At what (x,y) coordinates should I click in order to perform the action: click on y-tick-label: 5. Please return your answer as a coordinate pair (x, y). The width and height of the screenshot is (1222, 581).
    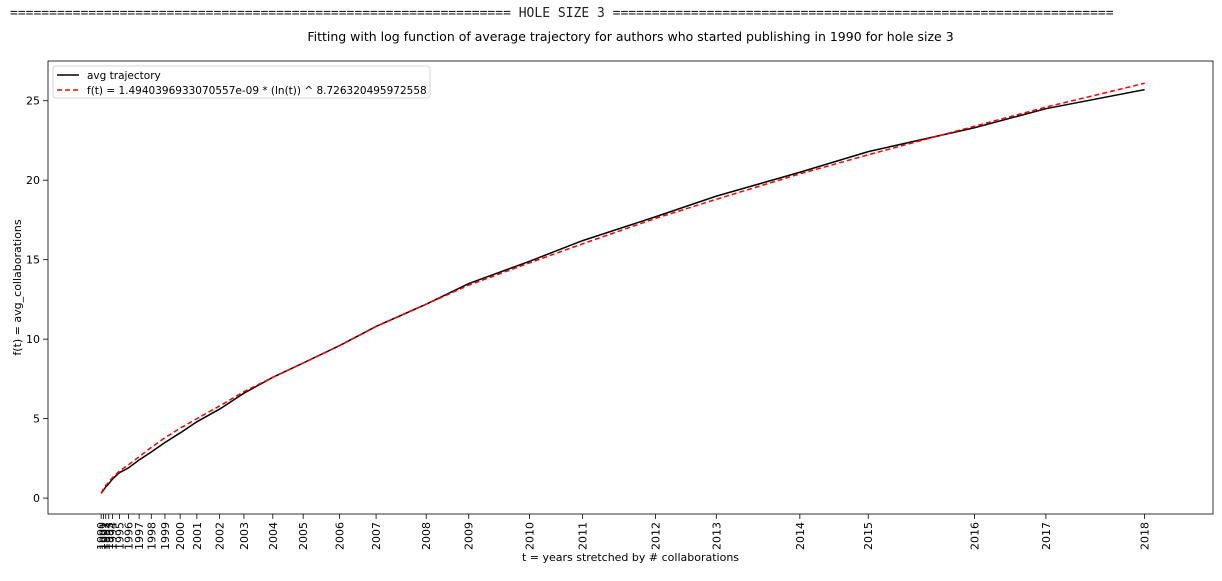
    Looking at the image, I should click on (36, 419).